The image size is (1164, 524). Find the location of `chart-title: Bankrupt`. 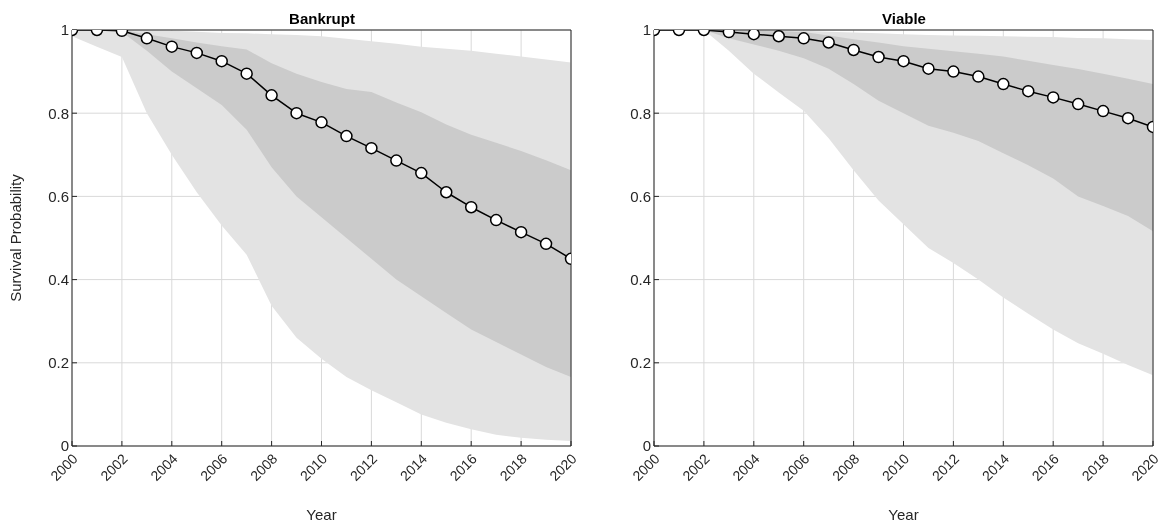

chart-title: Bankrupt is located at coordinates (322, 18).